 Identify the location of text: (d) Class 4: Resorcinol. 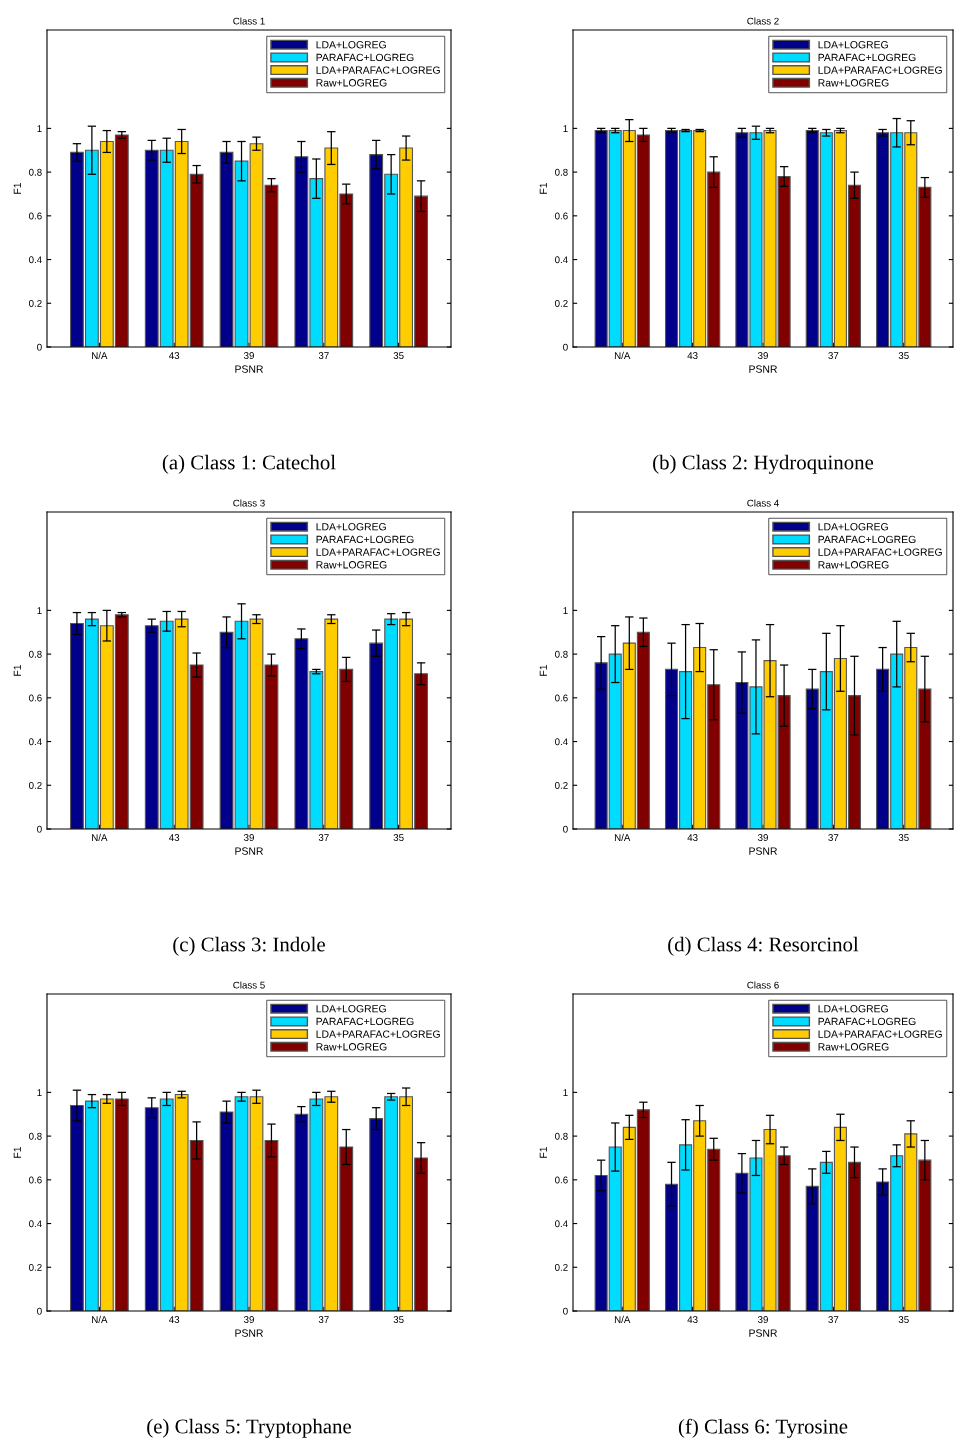
(763, 946).